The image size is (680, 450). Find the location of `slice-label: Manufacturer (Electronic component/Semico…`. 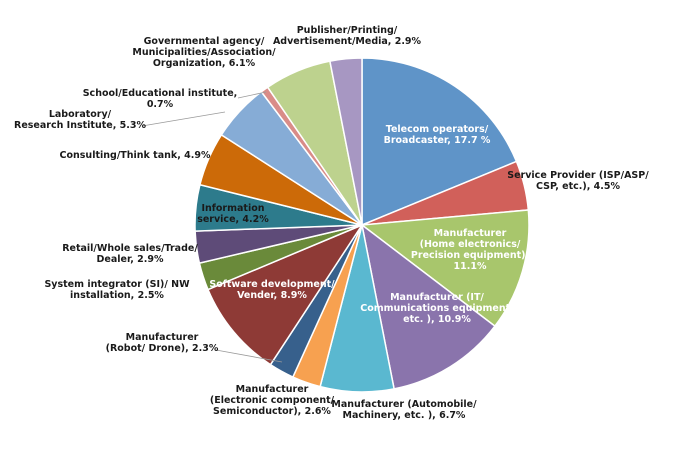

slice-label: Manufacturer (Electronic component/Semico… is located at coordinates (272, 400).